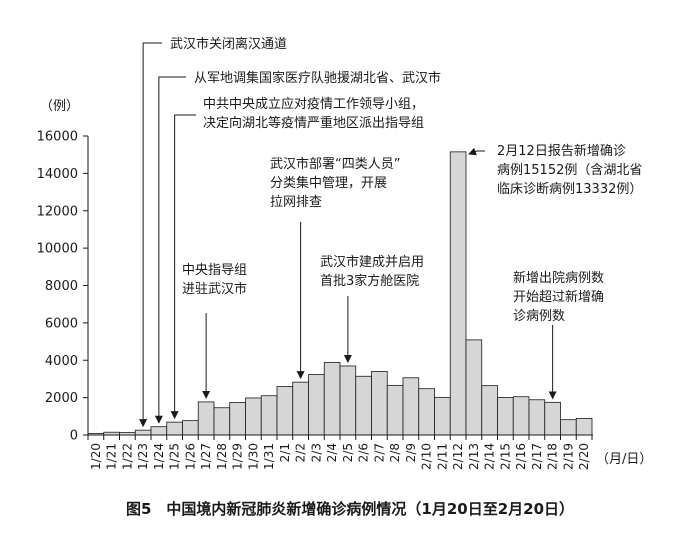 The width and height of the screenshot is (700, 543). Describe the element at coordinates (61, 361) in the screenshot. I see `y-tick-label-4000: 4000` at that location.